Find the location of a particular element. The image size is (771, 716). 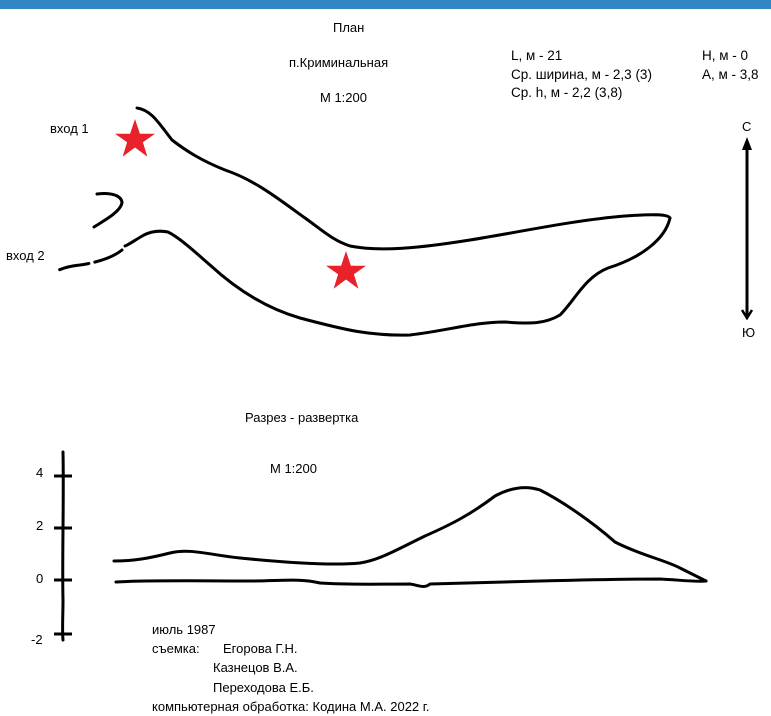

entrance-1-label: вход 1 is located at coordinates (69, 128).